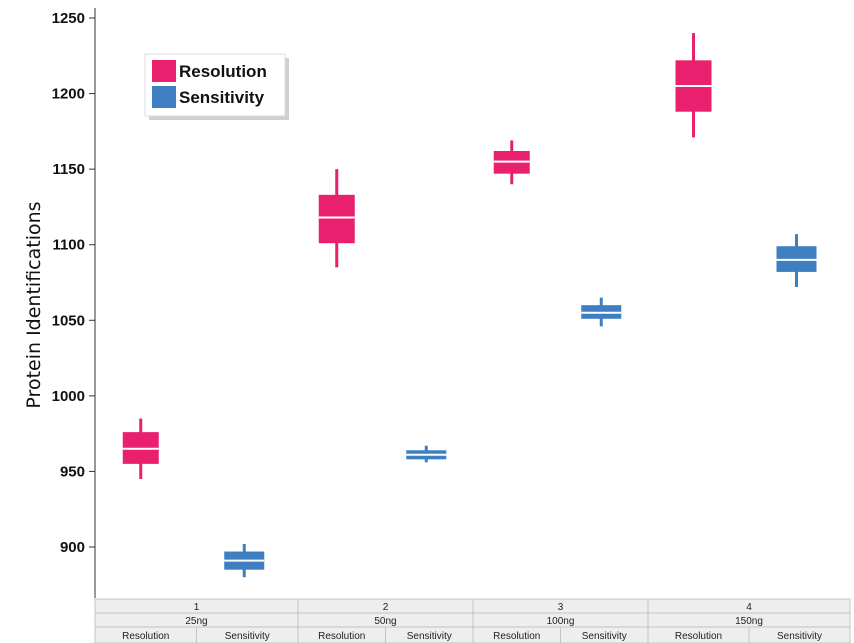 The height and width of the screenshot is (643, 854). What do you see at coordinates (68, 320) in the screenshot?
I see `y-tick-label: 1050` at bounding box center [68, 320].